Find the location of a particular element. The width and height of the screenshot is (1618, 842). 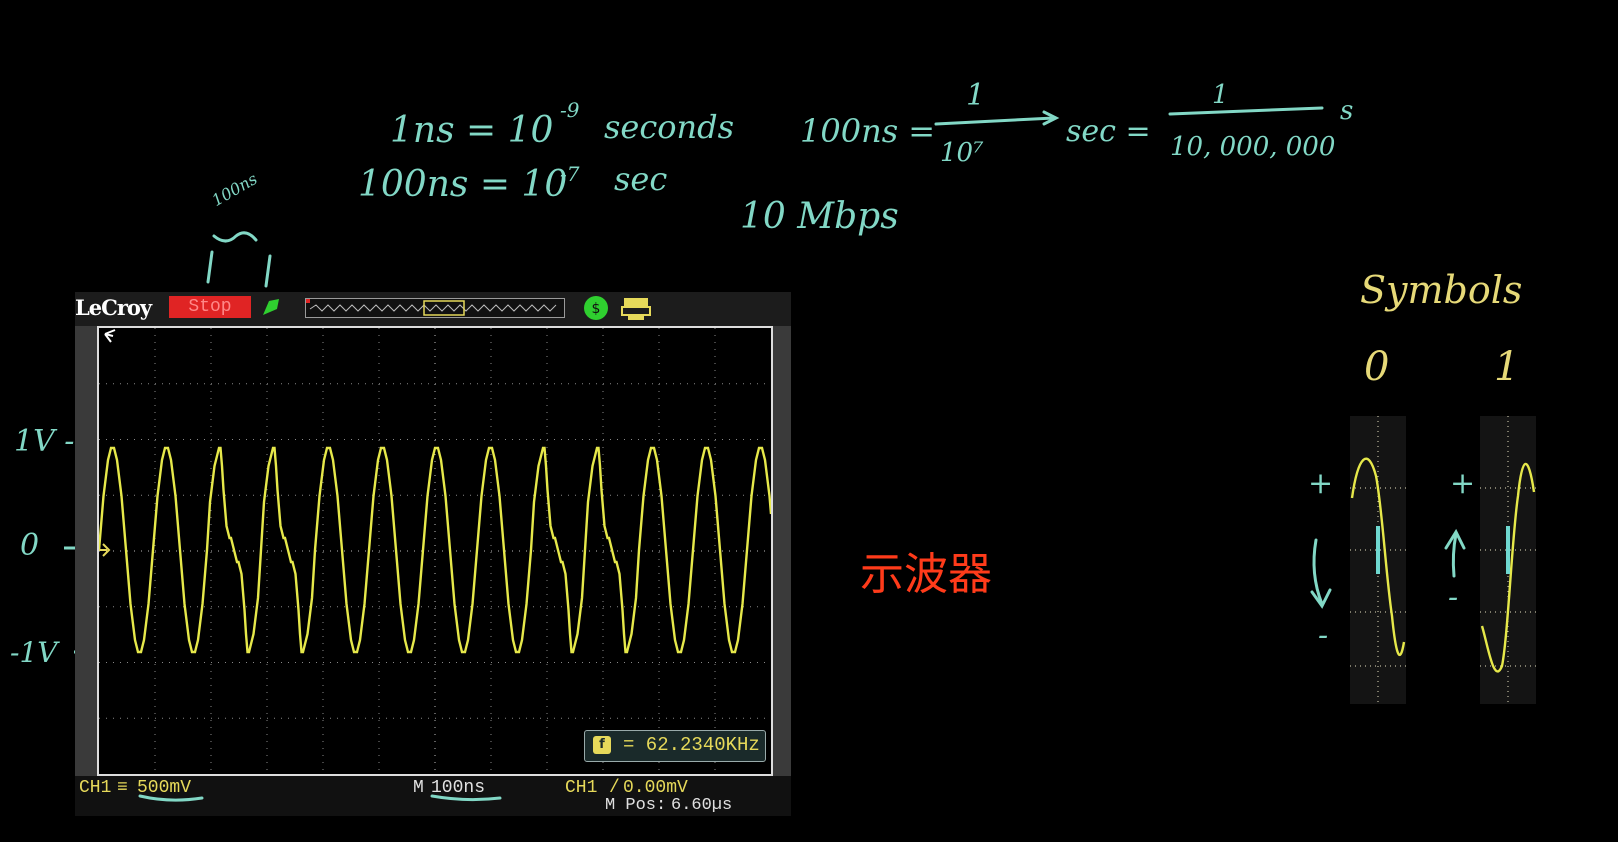

mpos-label: M Pos: is located at coordinates (636, 805).